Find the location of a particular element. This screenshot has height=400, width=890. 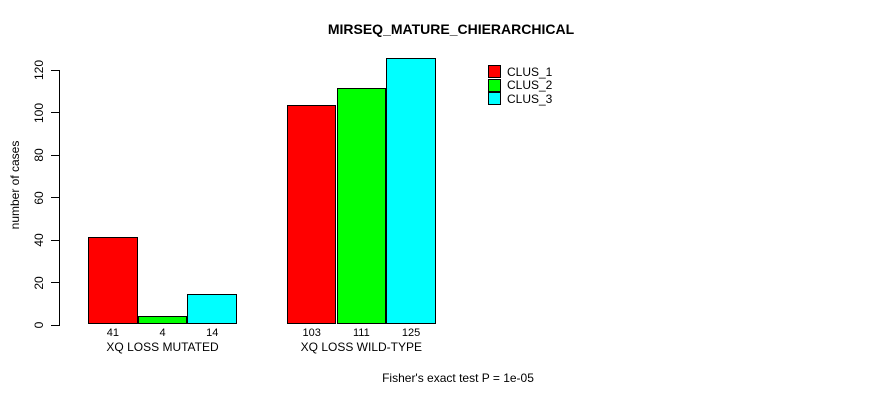

y-tick-label: 60 is located at coordinates (39, 197).